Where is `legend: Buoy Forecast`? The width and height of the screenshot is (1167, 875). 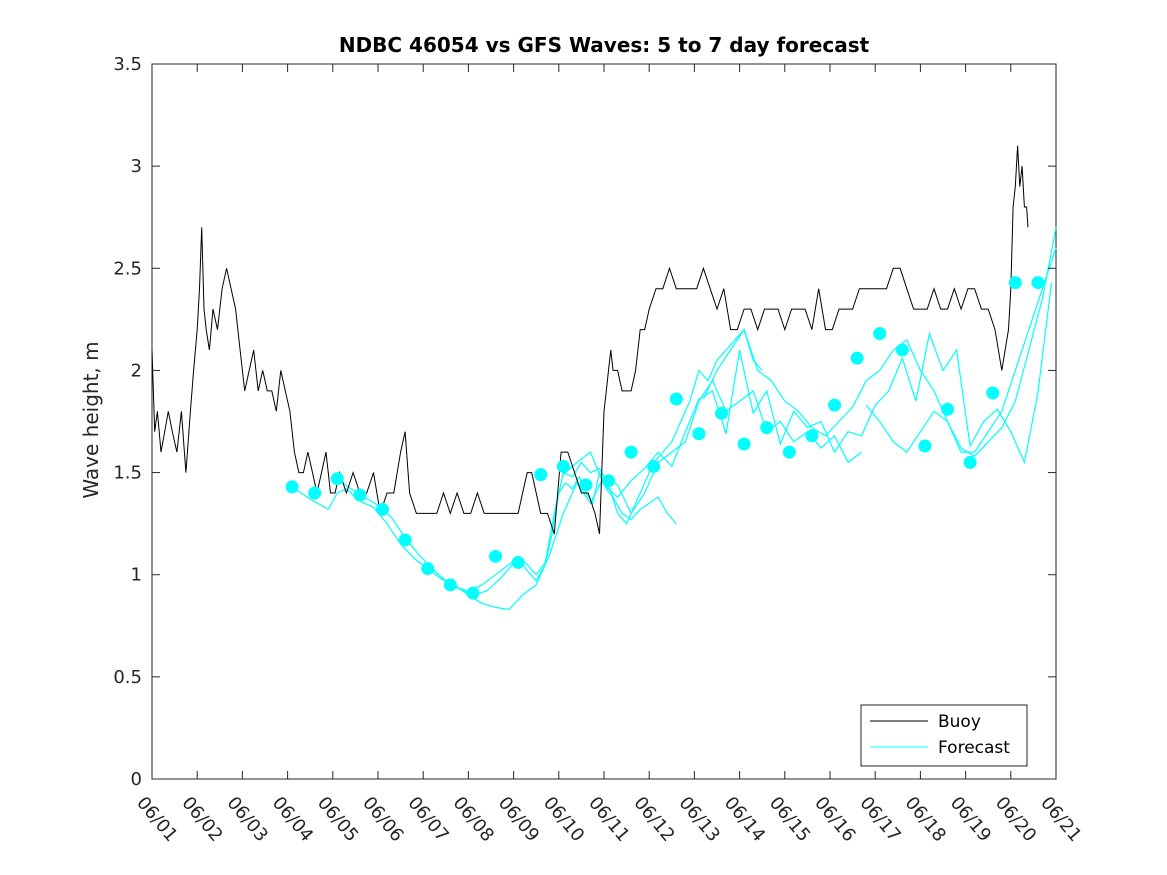 legend: Buoy Forecast is located at coordinates (944, 735).